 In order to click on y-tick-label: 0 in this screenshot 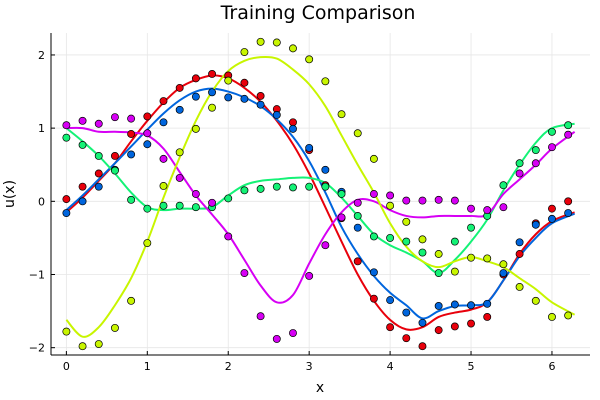, I will do `click(41, 201)`.